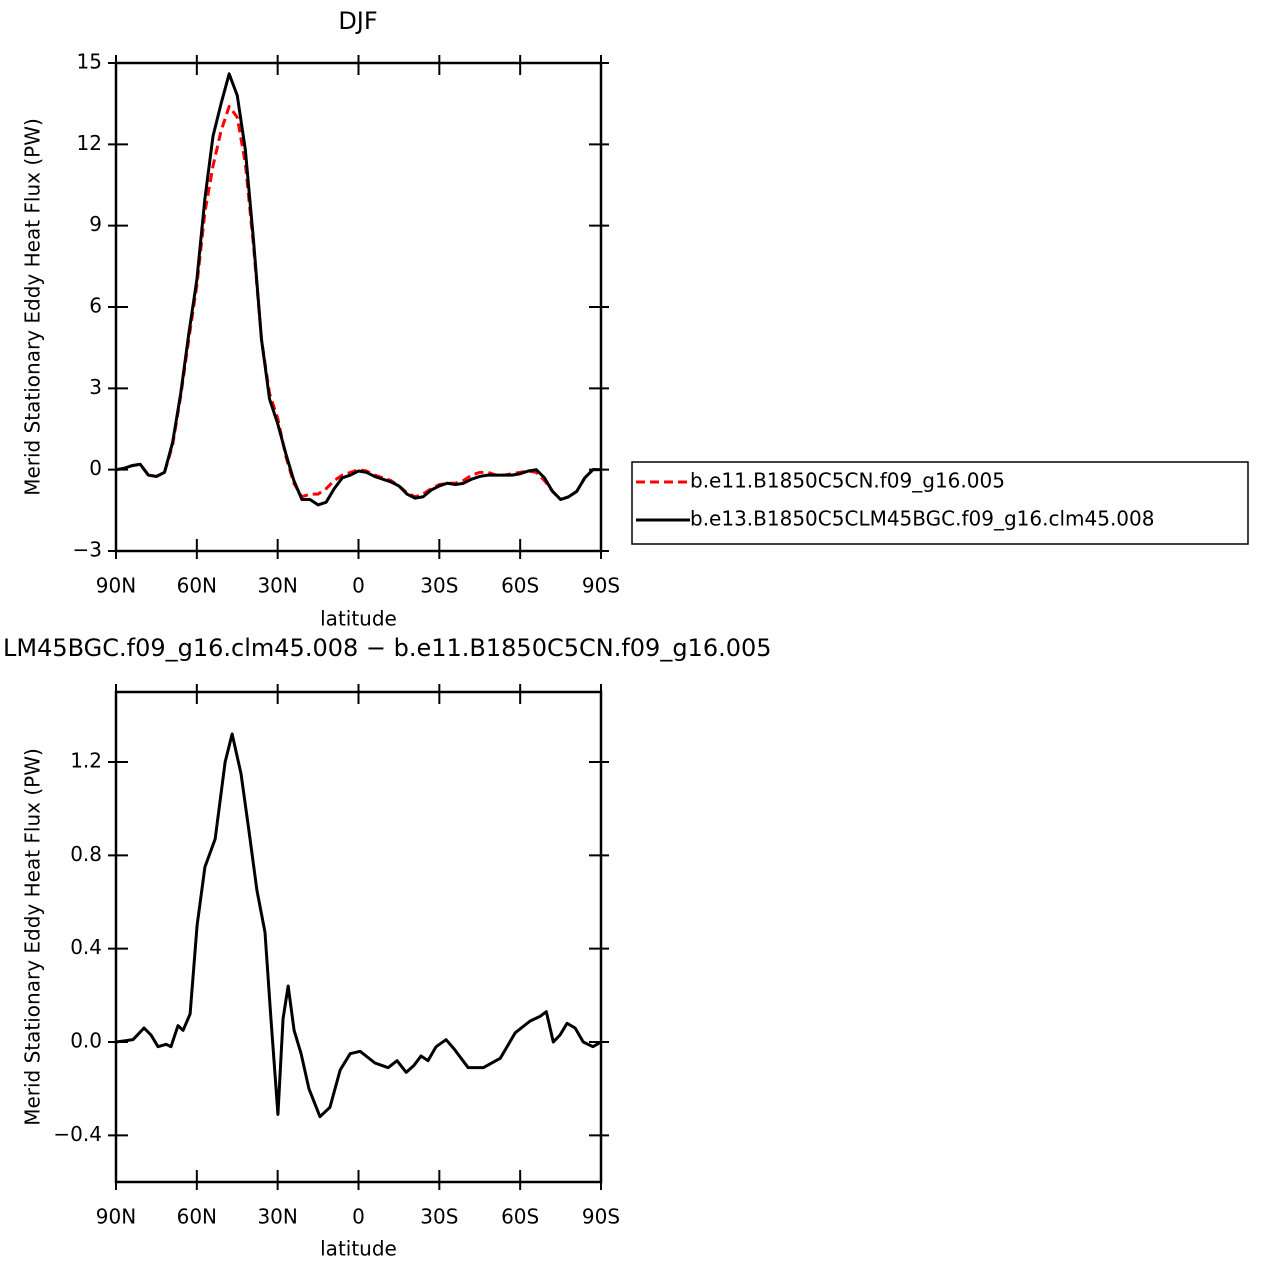  Describe the element at coordinates (86, 1041) in the screenshot. I see `y-tick-label: 0.0` at that location.